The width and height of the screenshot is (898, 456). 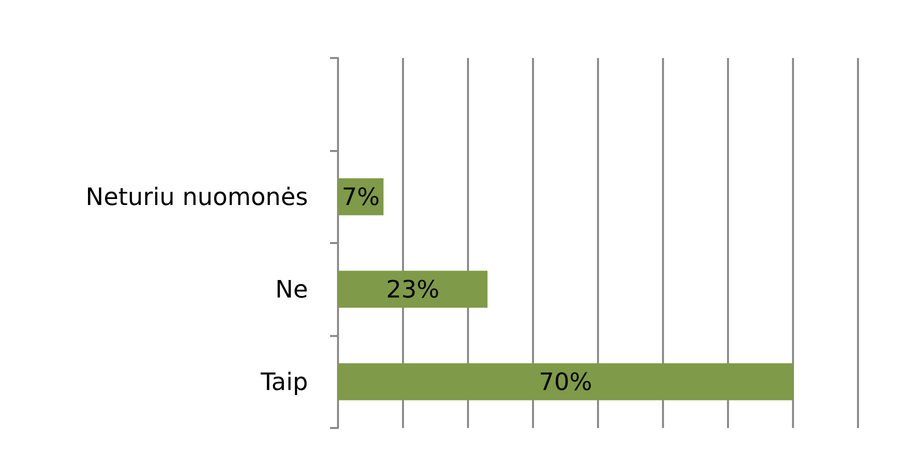 What do you see at coordinates (291, 289) in the screenshot?
I see `y-tick-label: Ne` at bounding box center [291, 289].